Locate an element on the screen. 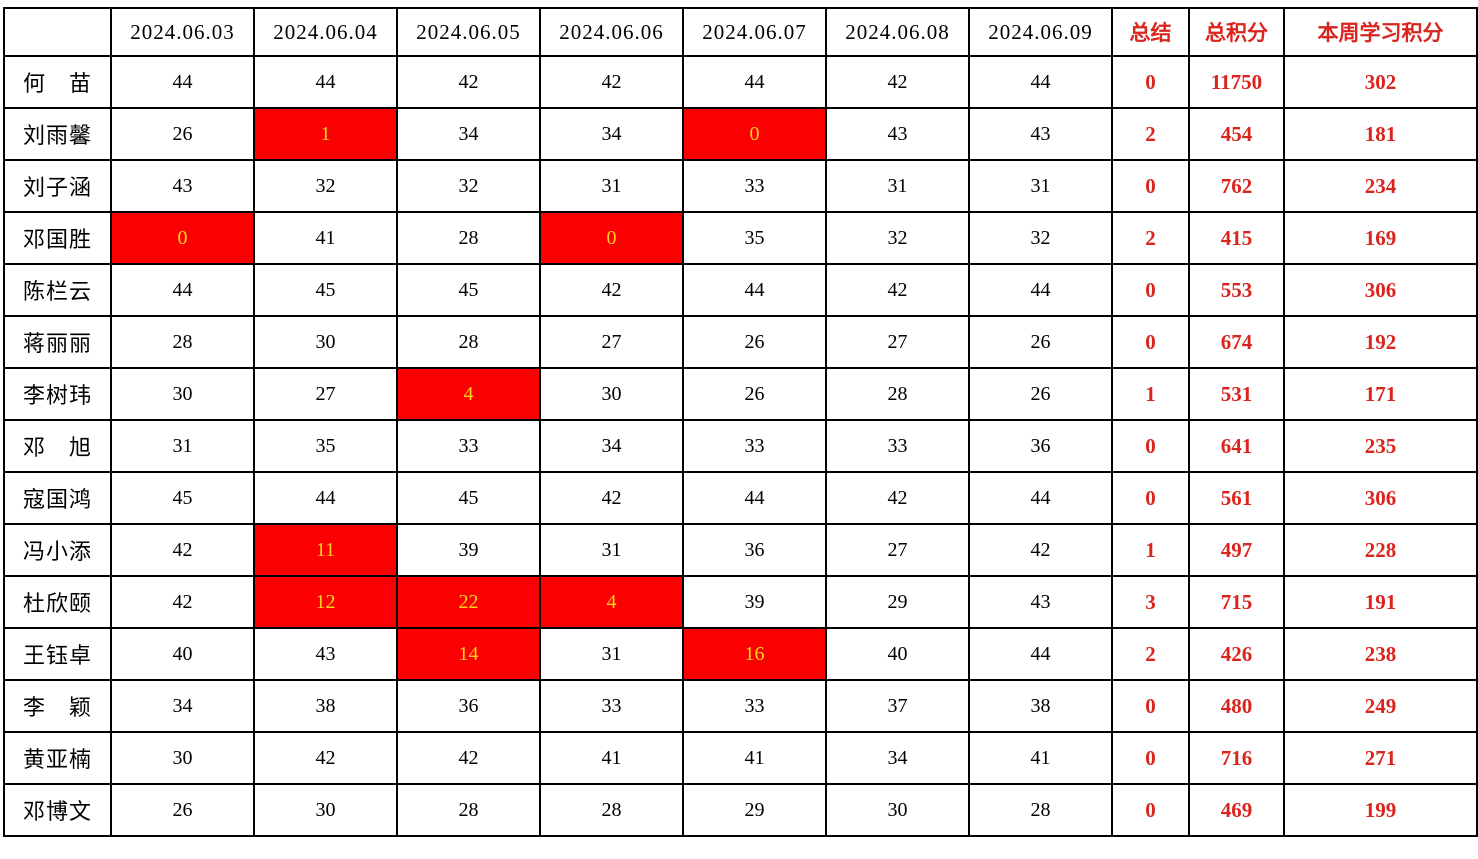 This screenshot has width=1478, height=859. total-points-cell: 469 is located at coordinates (1236, 810).